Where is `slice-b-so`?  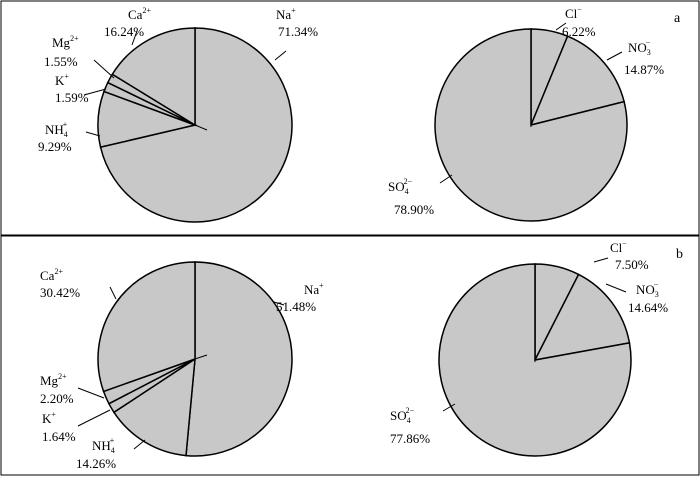 slice-b-so is located at coordinates (535, 360).